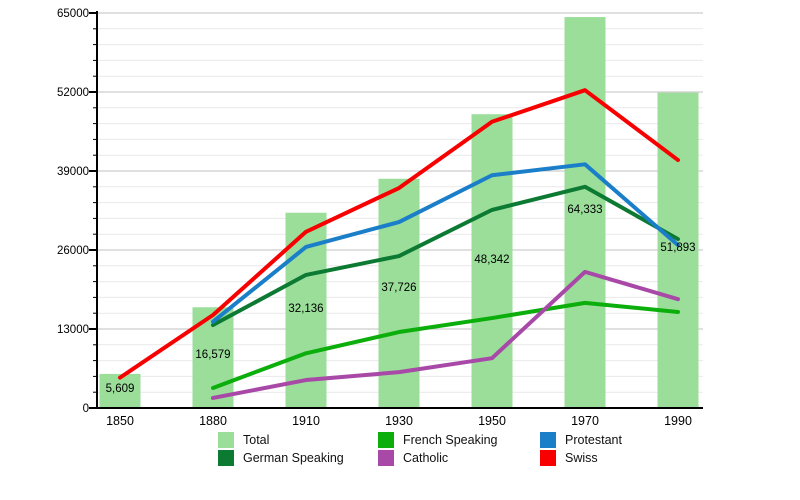 This screenshot has width=800, height=500. I want to click on legend-item-total: Total, so click(243, 440).